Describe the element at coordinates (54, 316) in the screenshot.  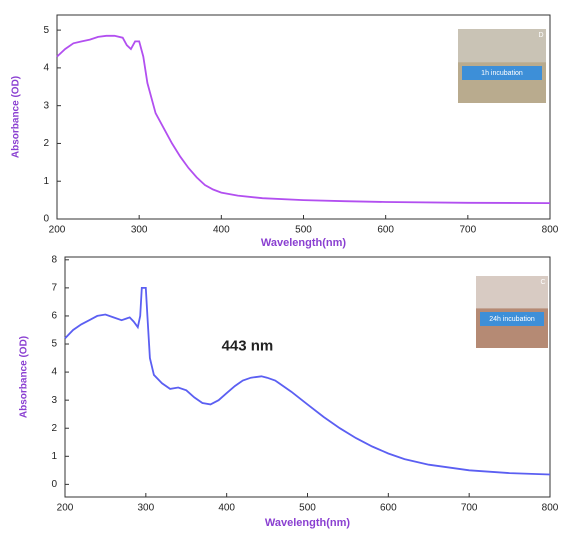
I see `y-tick-label: 6` at that location.